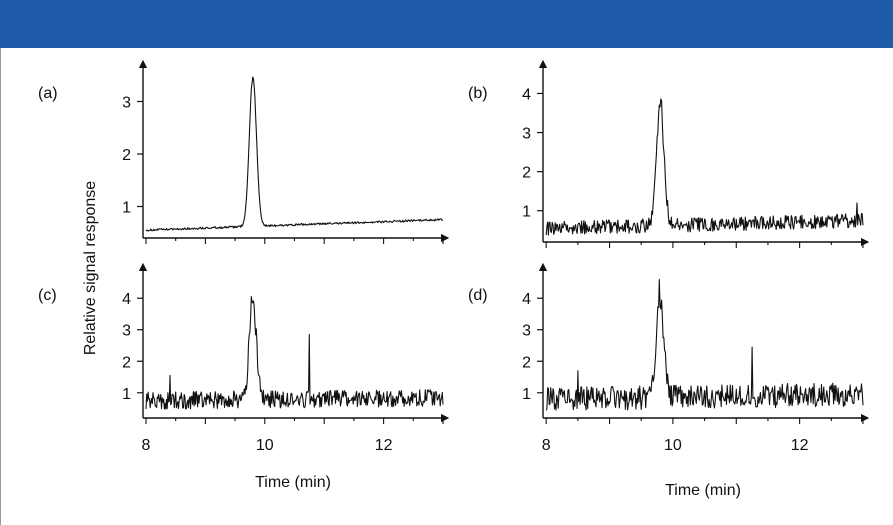 The height and width of the screenshot is (525, 893). What do you see at coordinates (478, 93) in the screenshot?
I see `panel-label: (b)` at bounding box center [478, 93].